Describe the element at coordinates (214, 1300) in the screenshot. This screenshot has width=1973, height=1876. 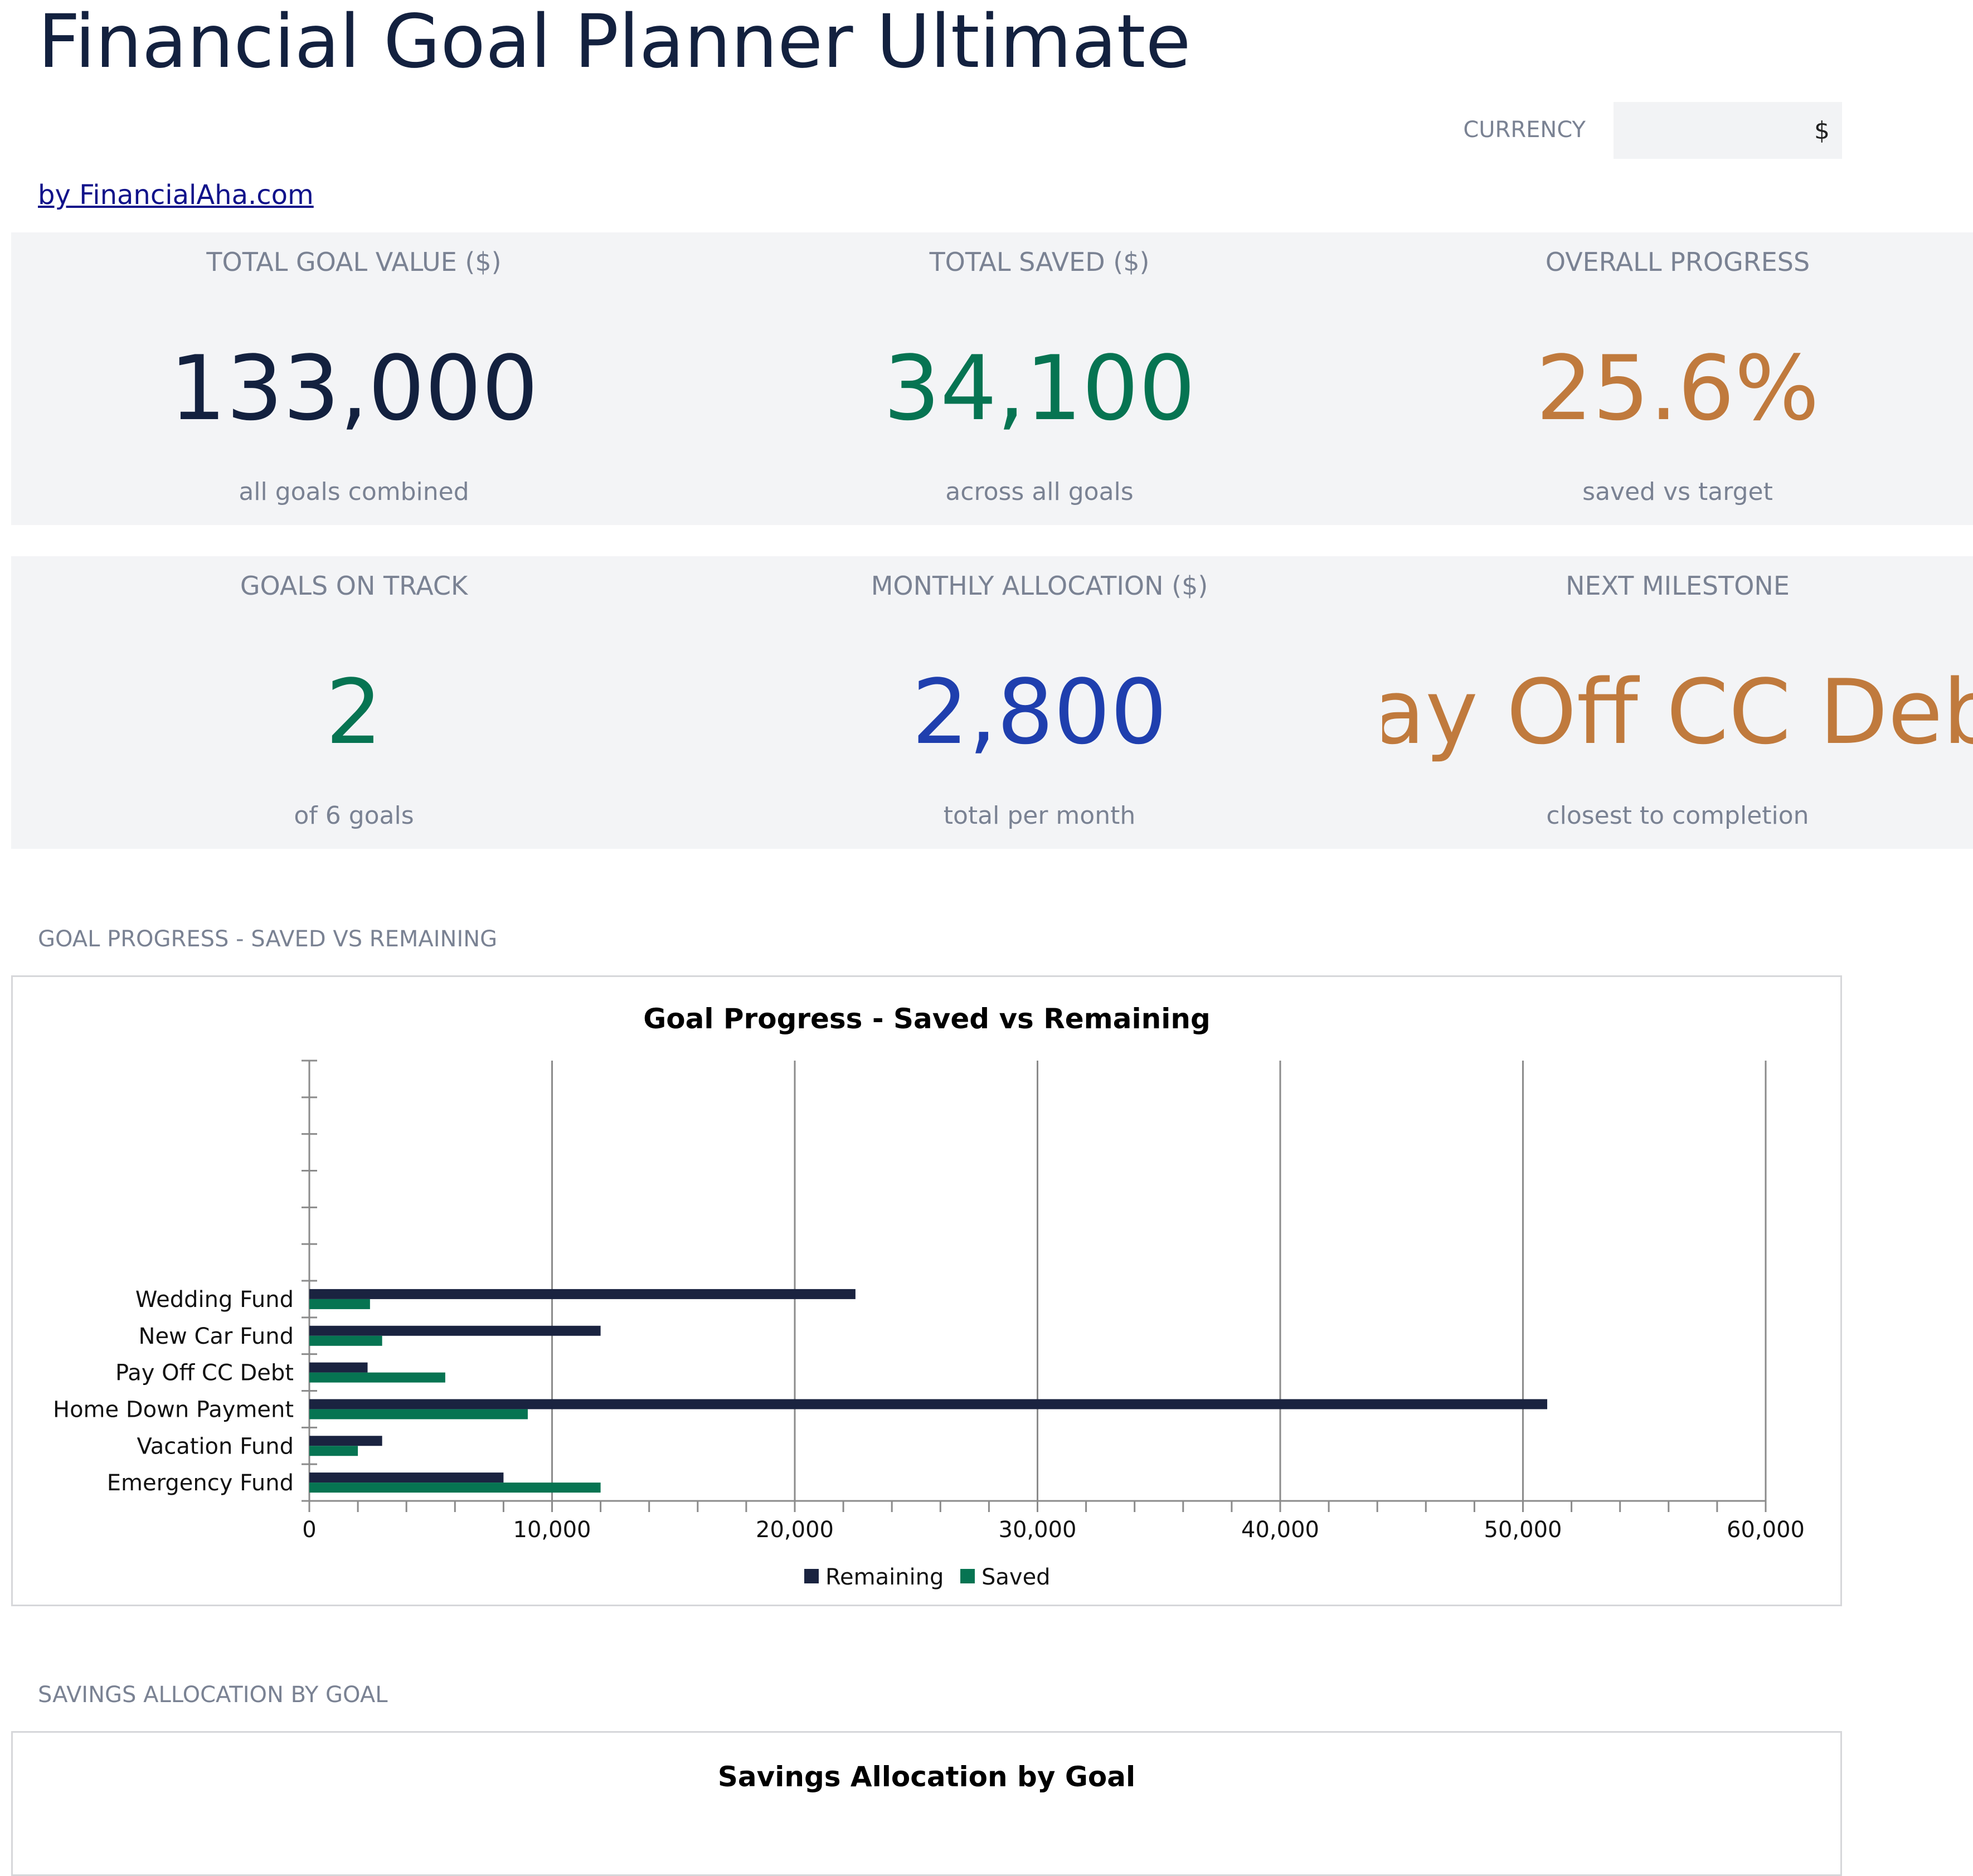
I see `y-category-label: Wedding Fund` at that location.